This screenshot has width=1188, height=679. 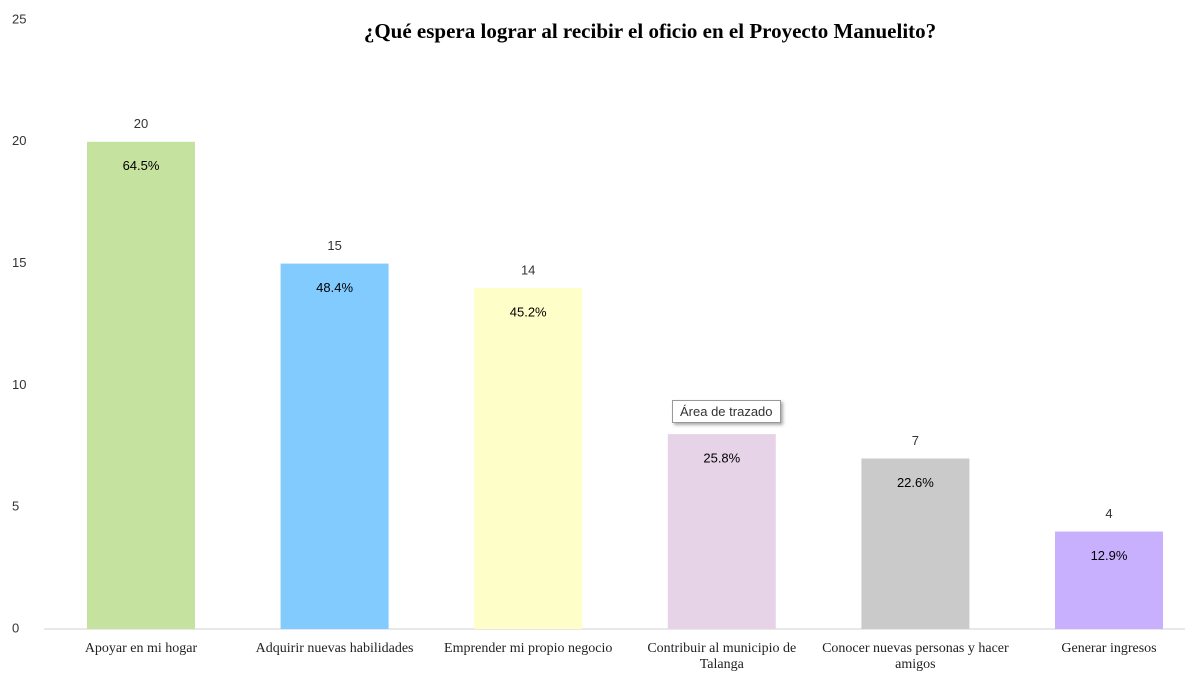 I want to click on percent-label: 64.5%, so click(x=141, y=165).